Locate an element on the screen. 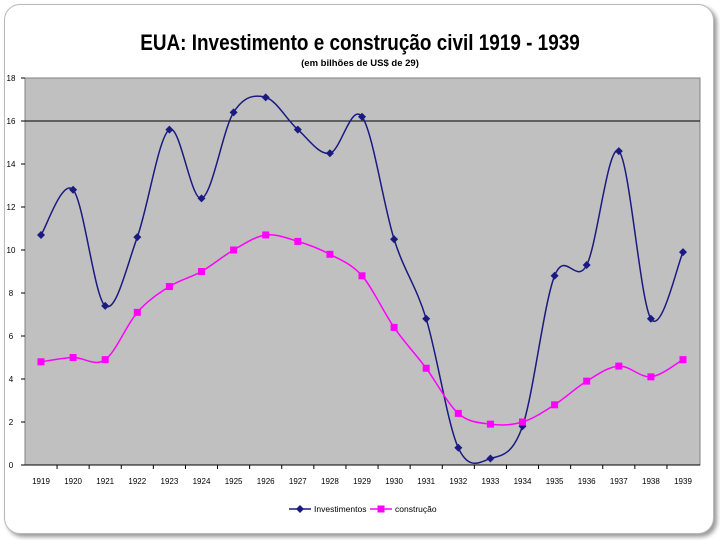 This screenshot has width=720, height=540. x-tick-label: 1934 is located at coordinates (523, 481).